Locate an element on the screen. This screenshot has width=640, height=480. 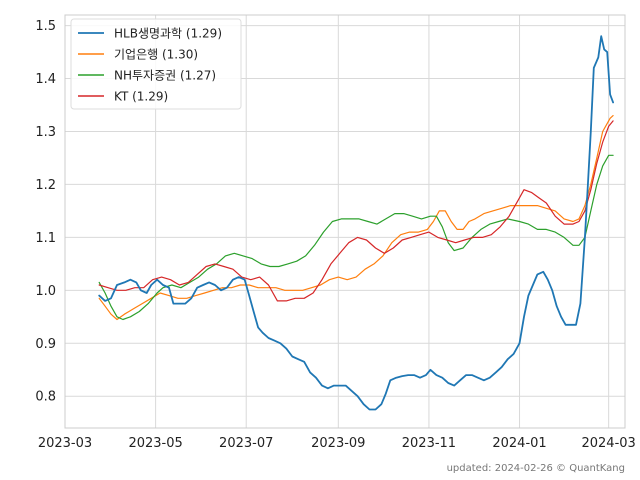
legend-label: KT (1.29) is located at coordinates (141, 97).